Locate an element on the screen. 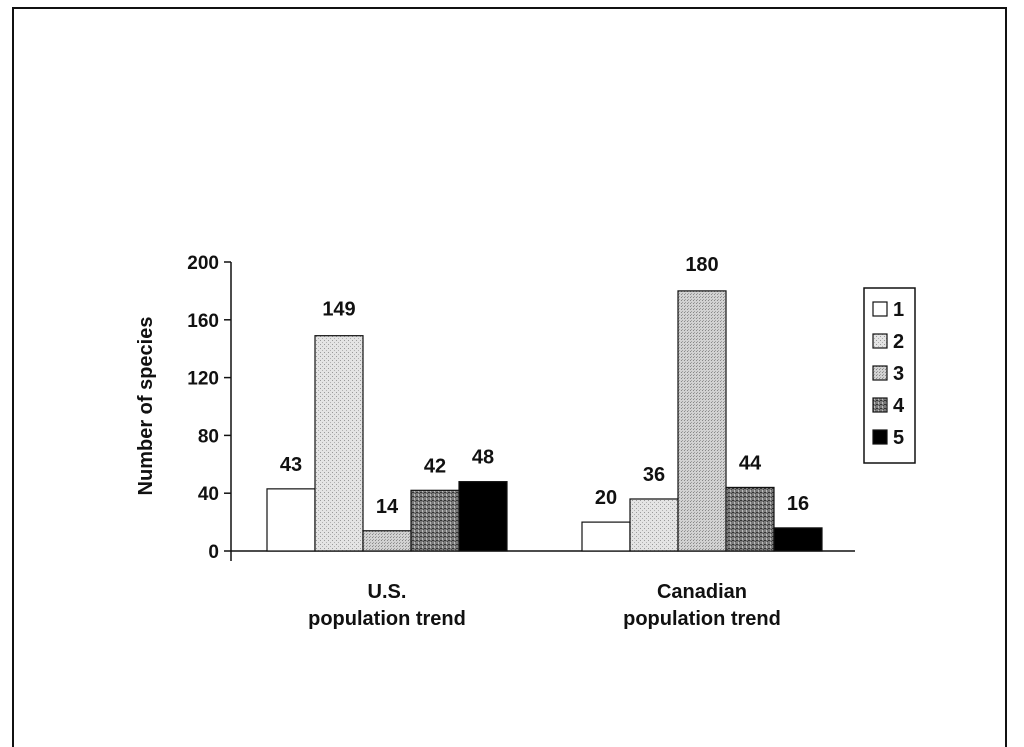 This screenshot has height=747, width=1024. y-tick-label: 160 is located at coordinates (203, 321).